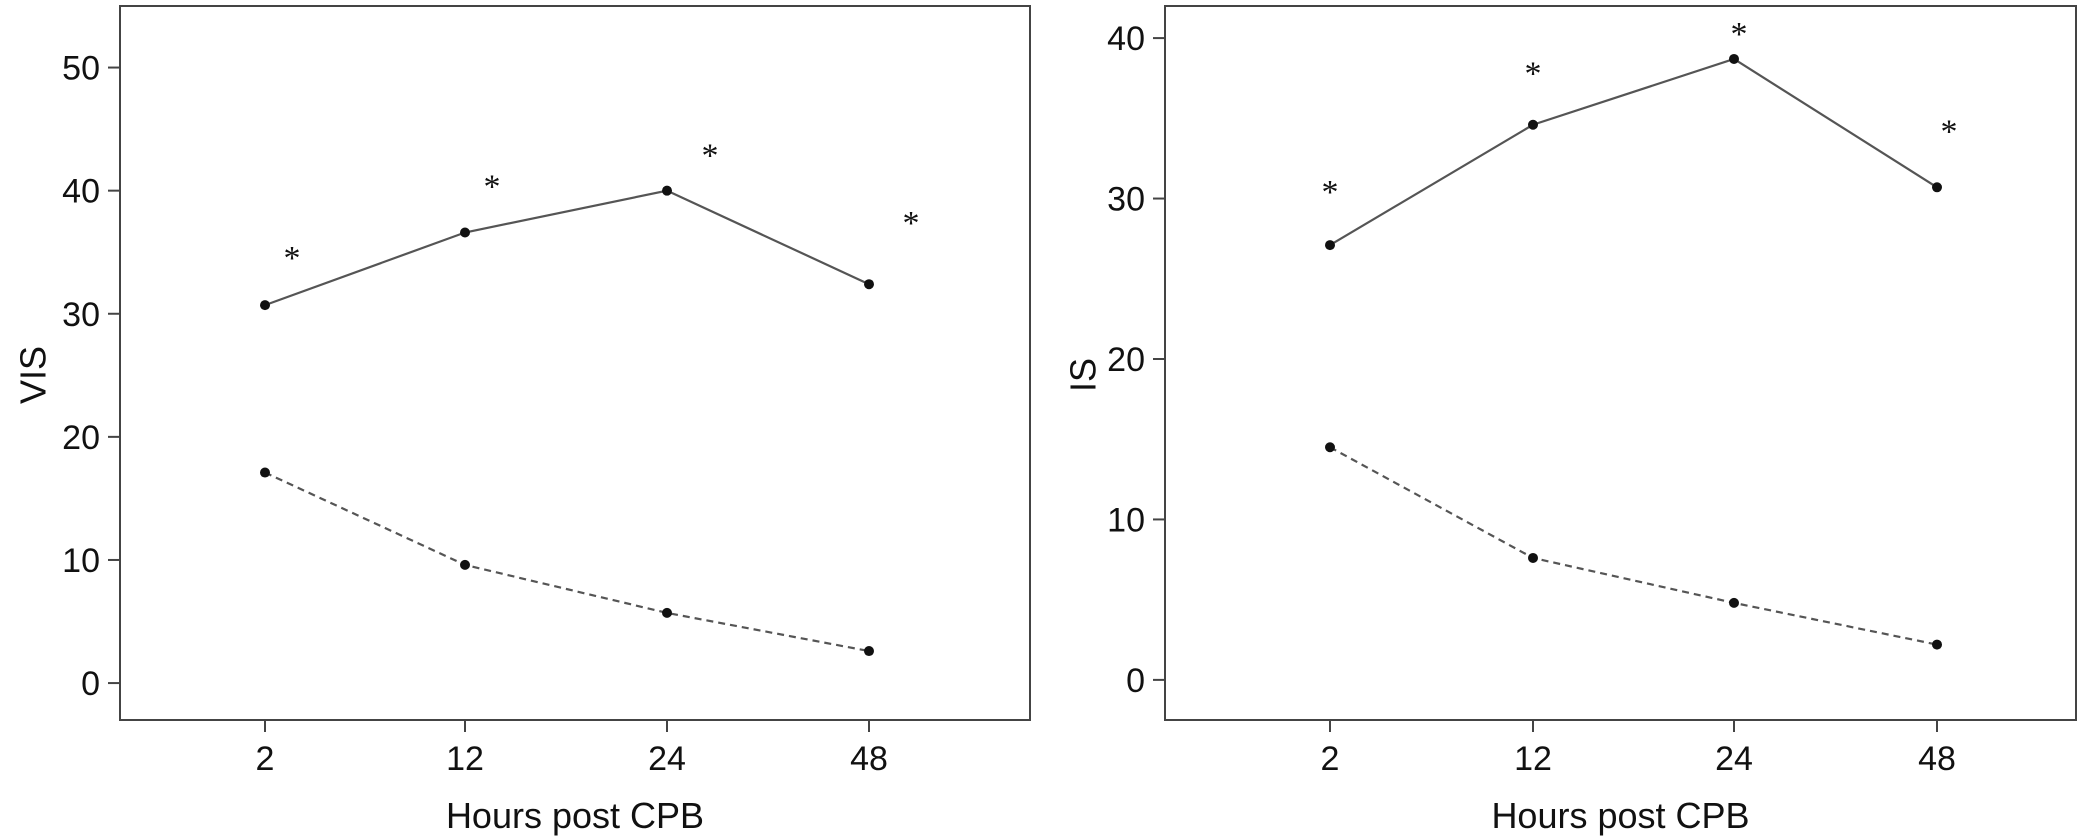  I want to click on y-axis-label: VIS, so click(33, 375).